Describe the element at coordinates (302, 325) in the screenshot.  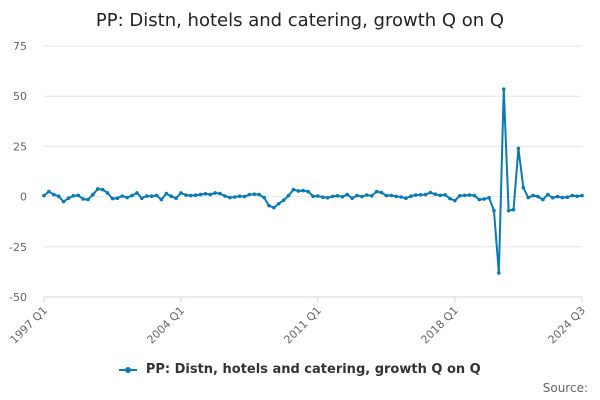
I see `x-tick-label: 2011 Q1` at that location.